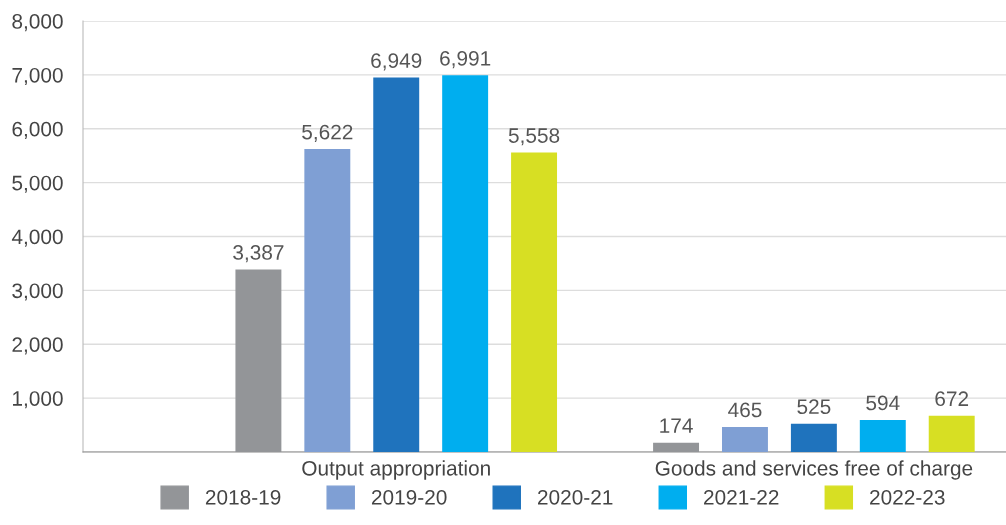 This screenshot has height=525, width=1006. What do you see at coordinates (534, 137) in the screenshot?
I see `data-label: 5,558` at bounding box center [534, 137].